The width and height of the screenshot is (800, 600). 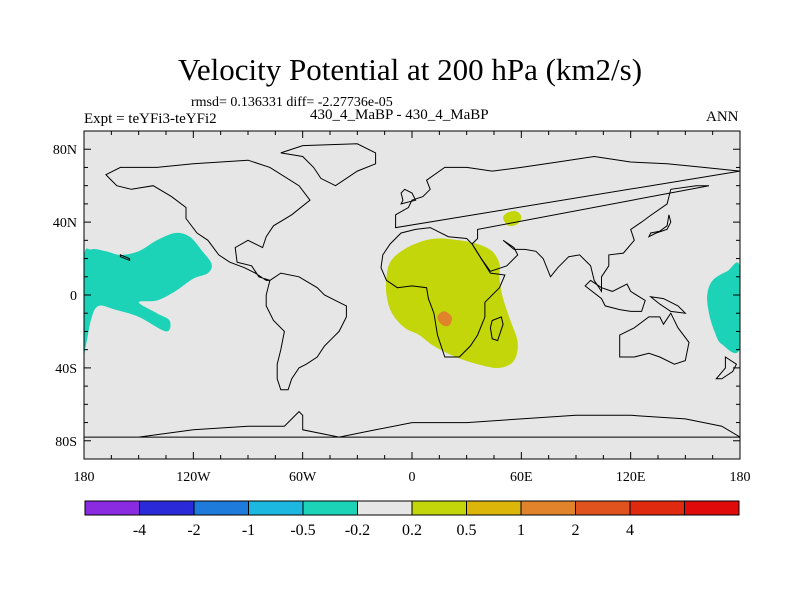 What do you see at coordinates (148, 293) in the screenshot?
I see `contour-region-pacific-negative` at bounding box center [148, 293].